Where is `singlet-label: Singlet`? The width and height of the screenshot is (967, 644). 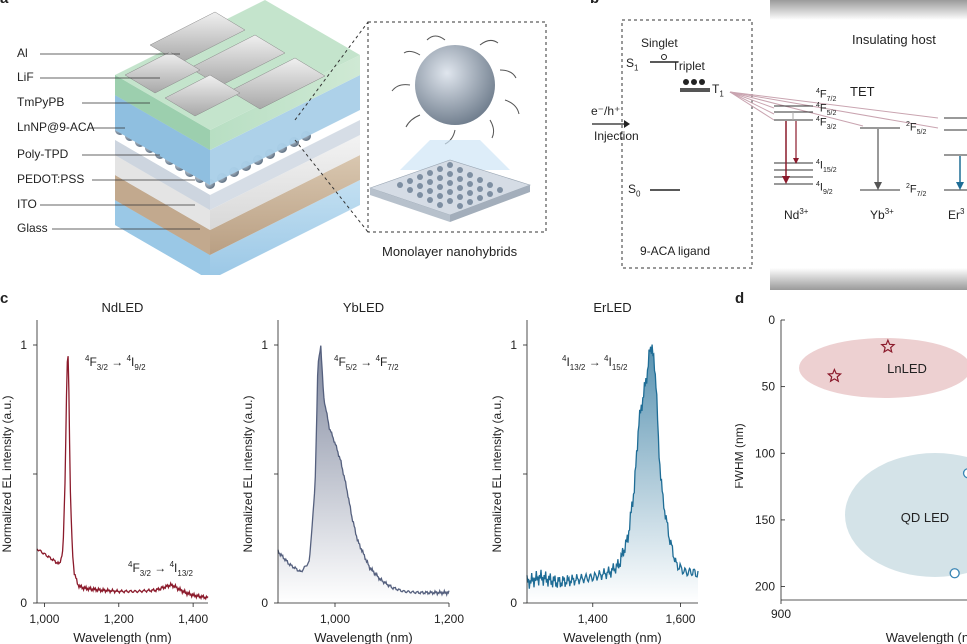
singlet-label: Singlet is located at coordinates (659, 43).